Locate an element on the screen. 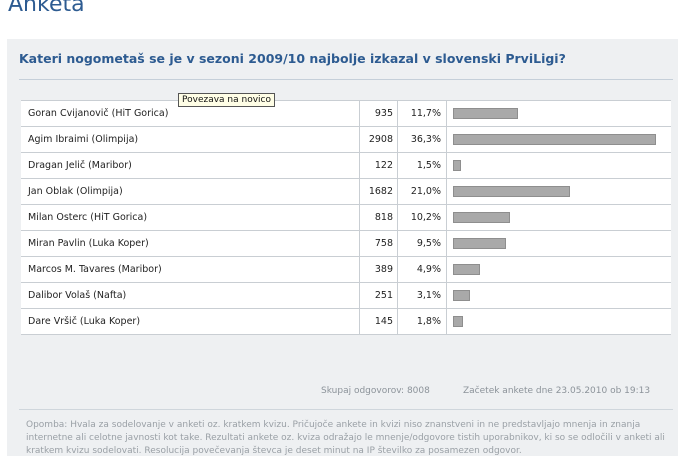 Image resolution: width=688 pixels, height=458 pixels. vote-percentage: 10,2% is located at coordinates (422, 217).